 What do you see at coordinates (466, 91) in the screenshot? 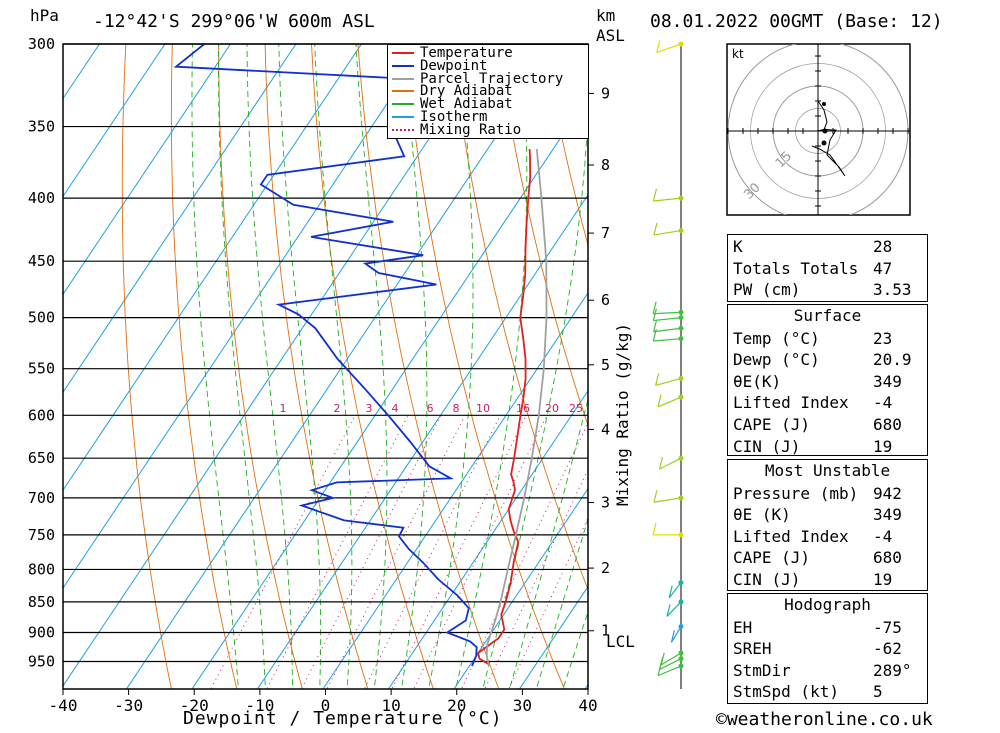
I see `legend-label: Dry Adiabat` at bounding box center [466, 91].